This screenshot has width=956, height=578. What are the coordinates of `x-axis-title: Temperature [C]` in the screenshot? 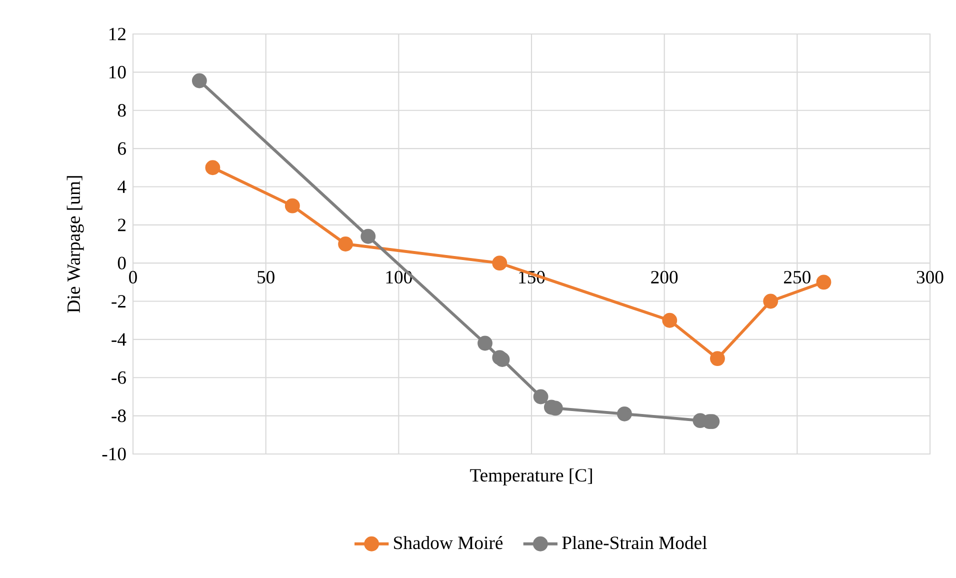 It's located at (531, 477).